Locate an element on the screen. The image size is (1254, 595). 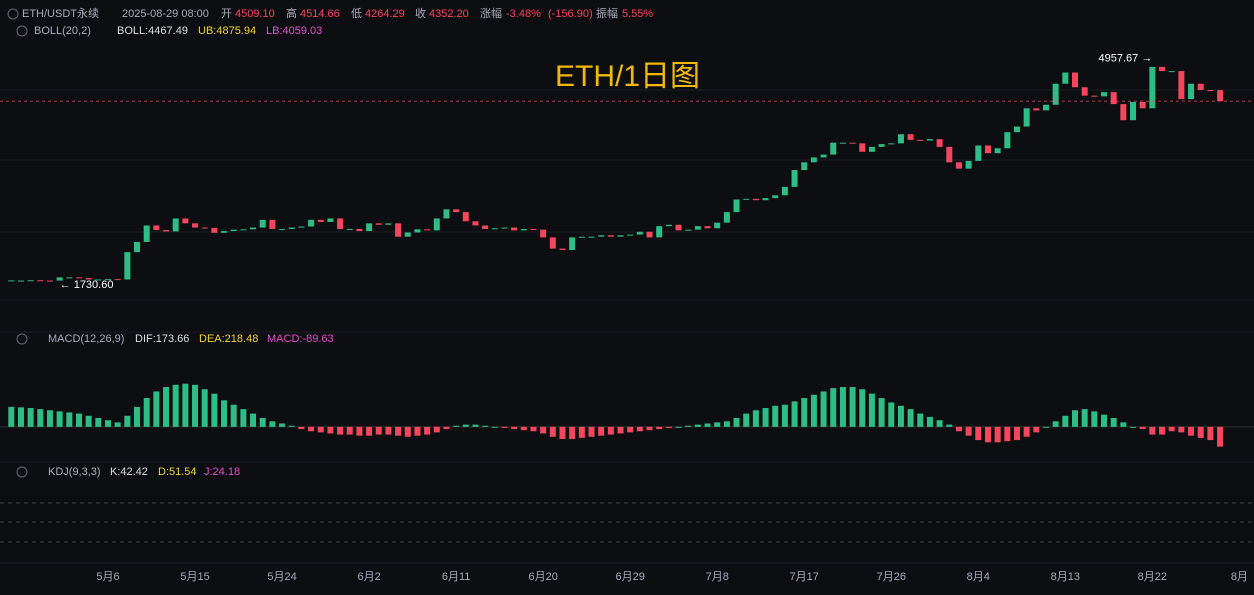
x-tick-label: 8月22 is located at coordinates (1152, 577).